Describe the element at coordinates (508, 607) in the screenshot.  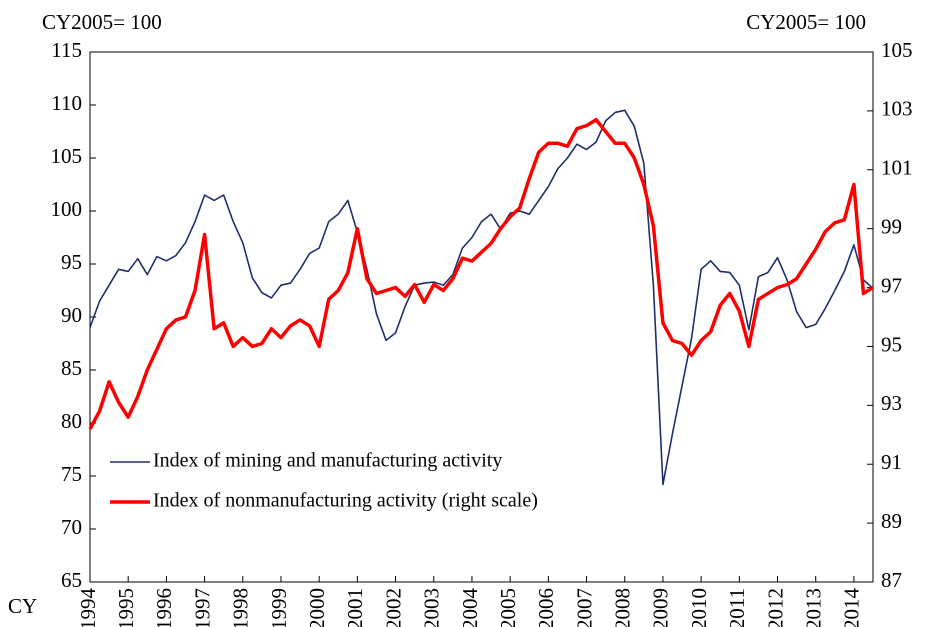
I see `x-tick-label: 2005` at that location.